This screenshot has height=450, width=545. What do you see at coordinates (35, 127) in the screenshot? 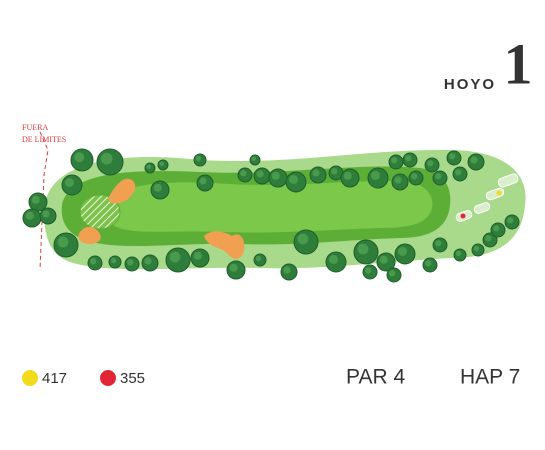
I see `oob-label: FUERA` at bounding box center [35, 127].